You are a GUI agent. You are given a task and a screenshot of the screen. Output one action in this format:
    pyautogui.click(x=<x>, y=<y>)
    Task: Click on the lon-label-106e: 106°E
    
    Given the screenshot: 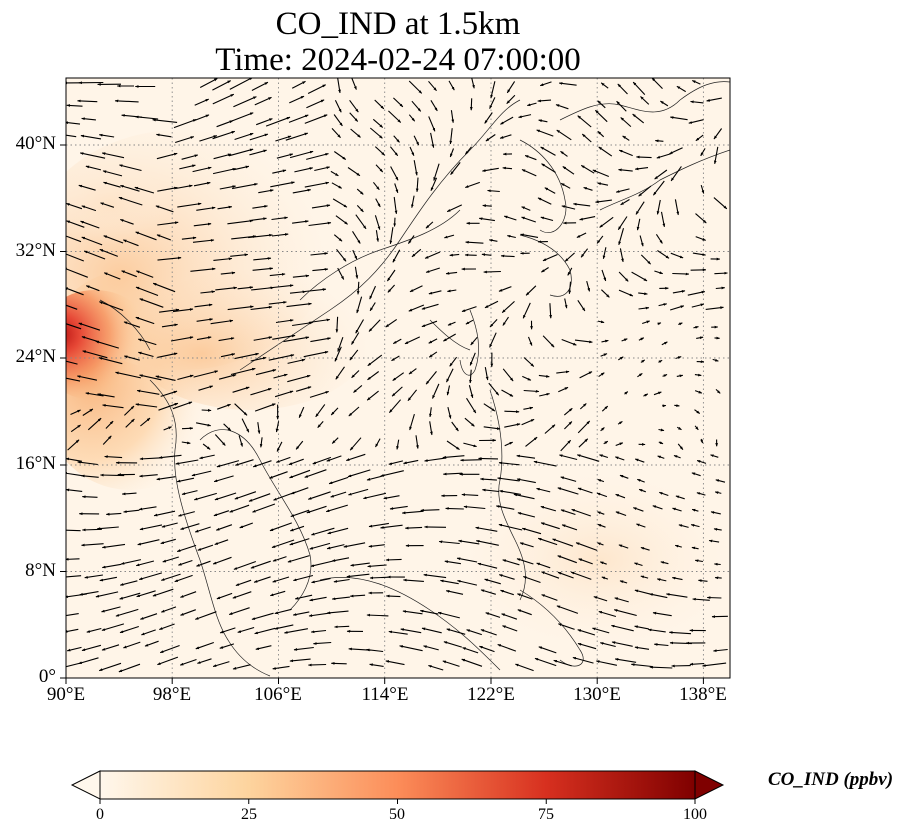 What is the action you would take?
    pyautogui.click(x=278, y=694)
    